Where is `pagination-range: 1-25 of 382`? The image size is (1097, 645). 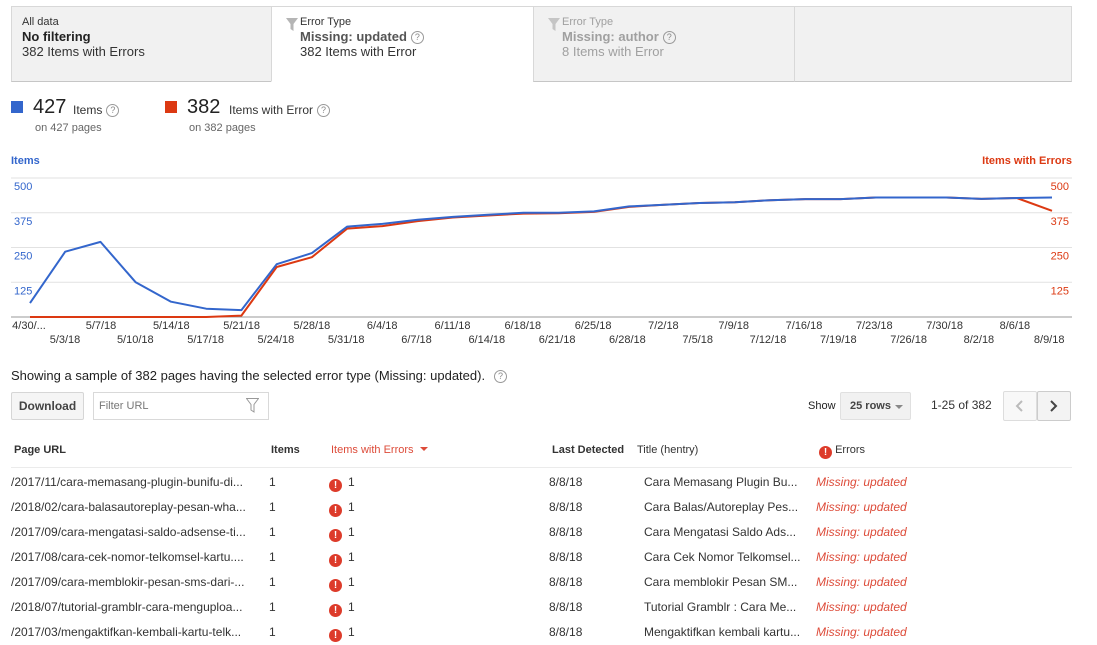 pagination-range: 1-25 of 382 is located at coordinates (961, 405).